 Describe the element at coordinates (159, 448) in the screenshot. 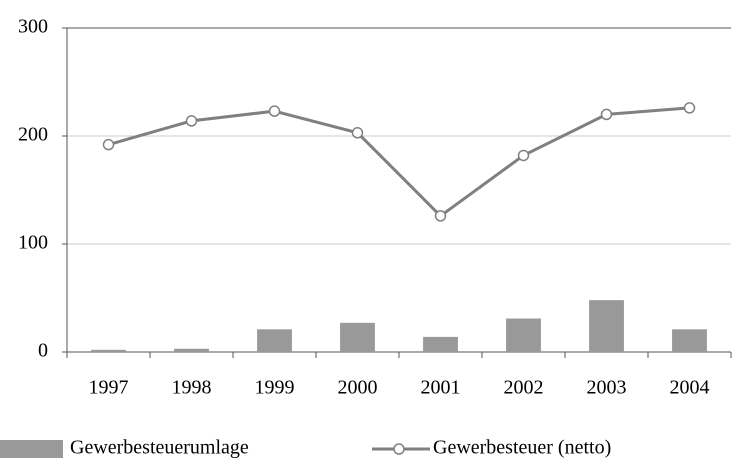

I see `legend-label: Gewerbesteuerumlage` at that location.